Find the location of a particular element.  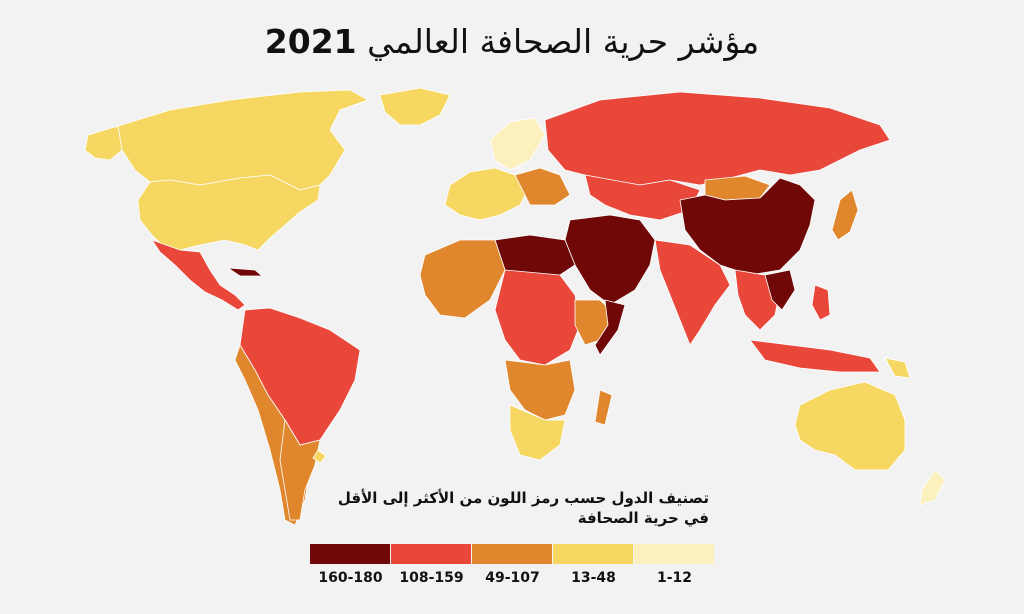

region-eastern-europe is located at coordinates (542, 186).